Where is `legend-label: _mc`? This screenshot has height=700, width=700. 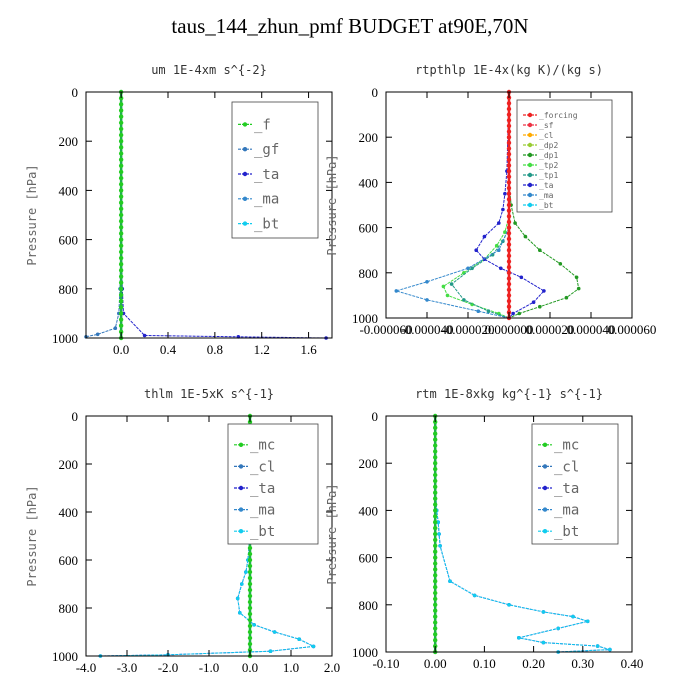
legend-label: _mc is located at coordinates (262, 446).